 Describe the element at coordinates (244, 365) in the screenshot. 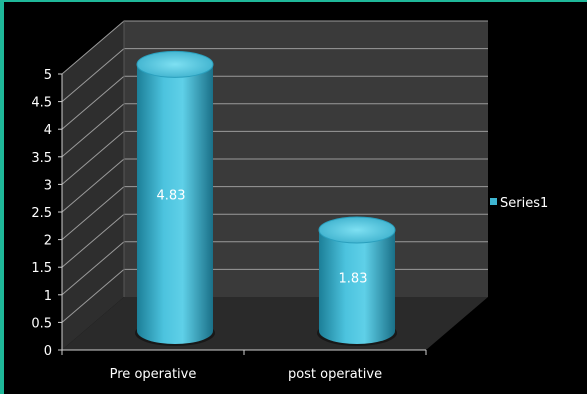

I see `x-axis: Pre operative post operative` at that location.